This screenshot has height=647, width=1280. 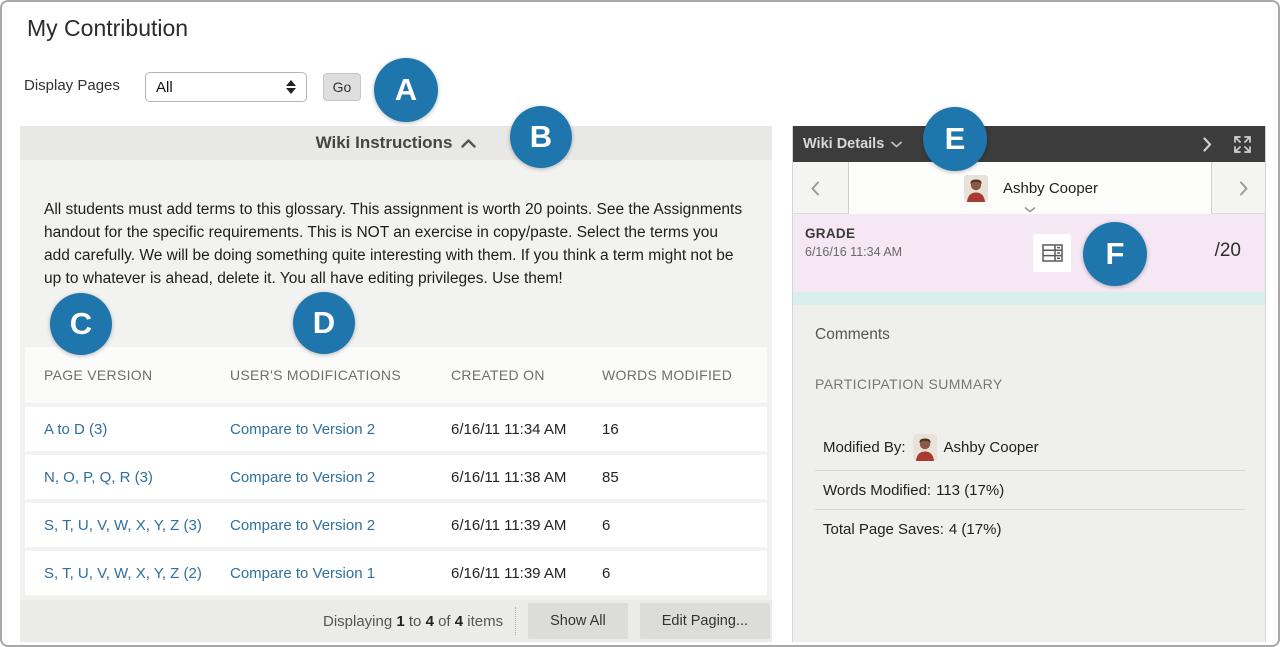 What do you see at coordinates (459, 621) in the screenshot?
I see `items-total: 4` at bounding box center [459, 621].